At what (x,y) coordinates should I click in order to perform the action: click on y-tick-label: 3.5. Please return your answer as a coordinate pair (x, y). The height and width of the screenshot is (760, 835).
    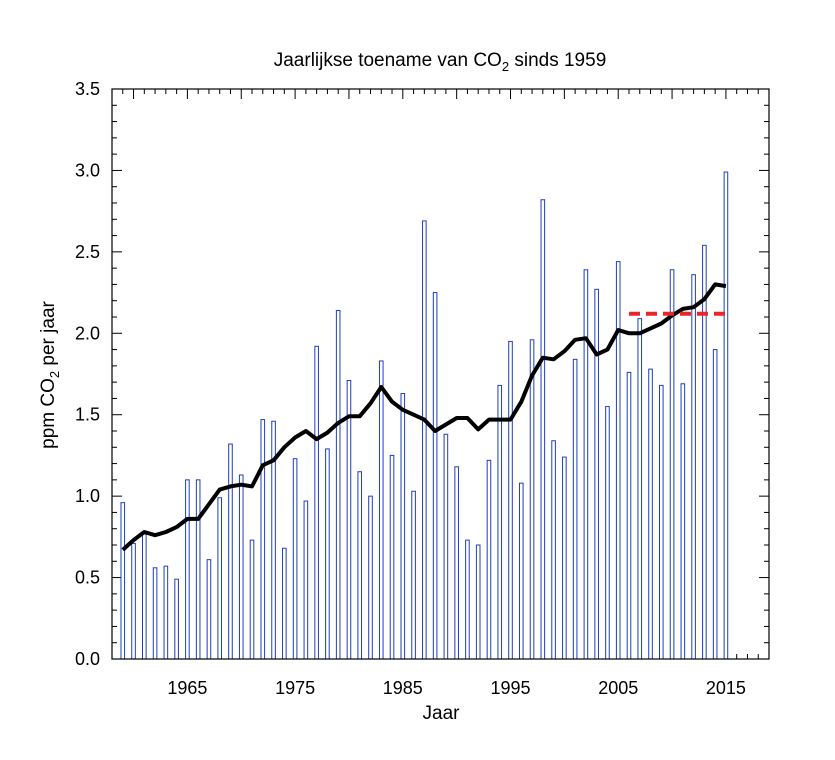
    Looking at the image, I should click on (87, 89).